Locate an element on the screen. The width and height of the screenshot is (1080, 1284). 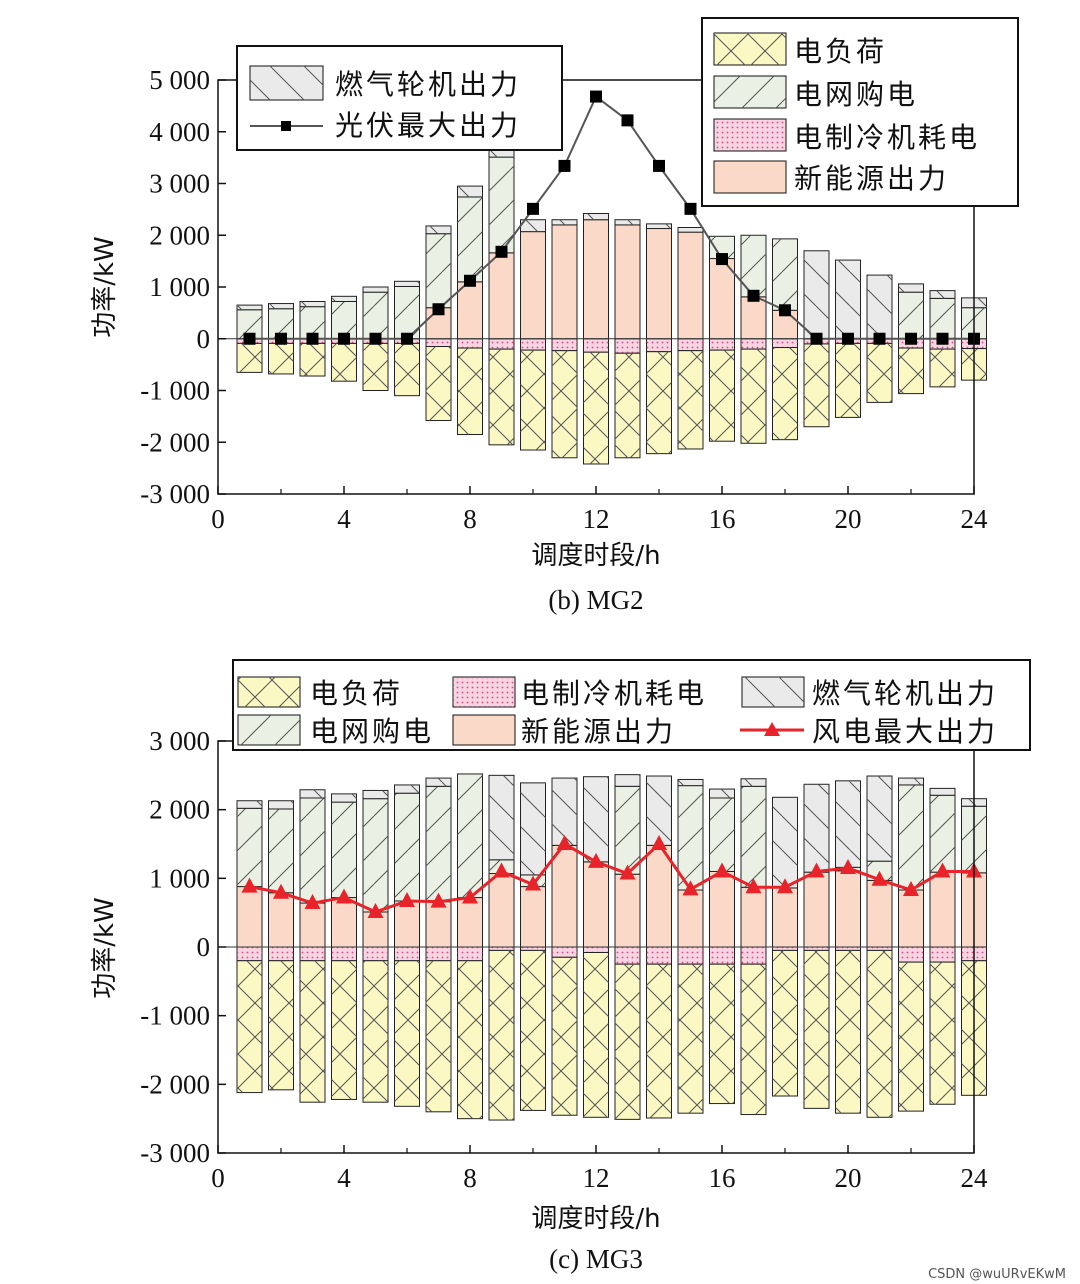
legend-label-gas: 燃气轮机出力 is located at coordinates (428, 84).